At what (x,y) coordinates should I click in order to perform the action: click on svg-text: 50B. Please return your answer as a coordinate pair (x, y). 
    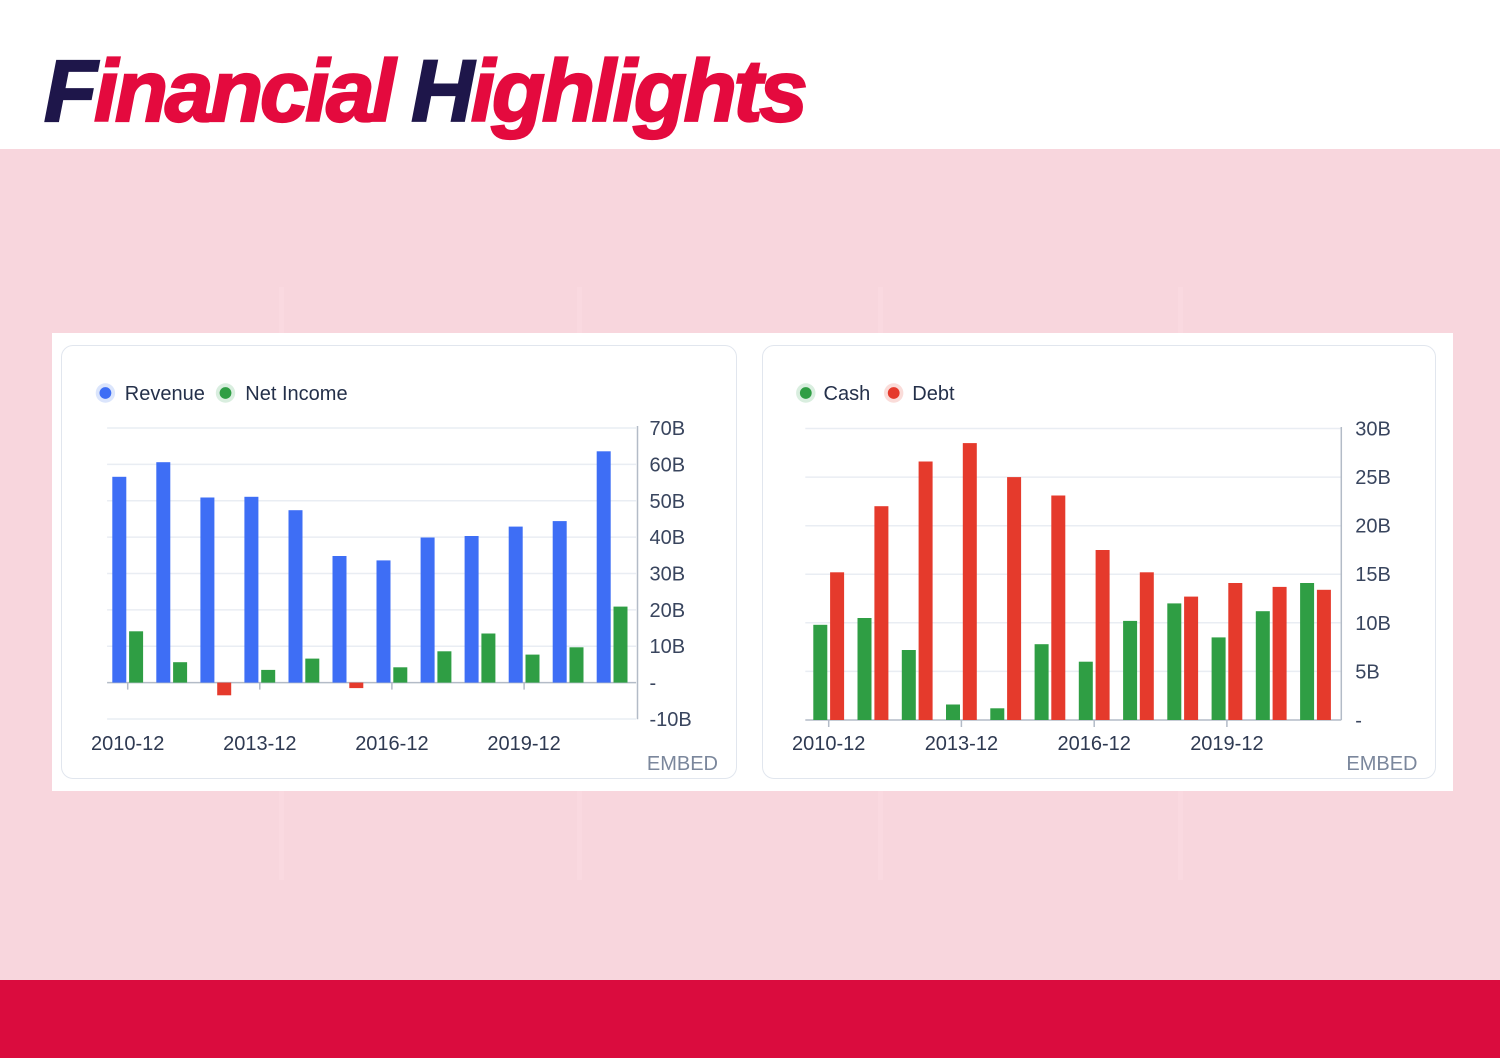
    Looking at the image, I should click on (668, 501).